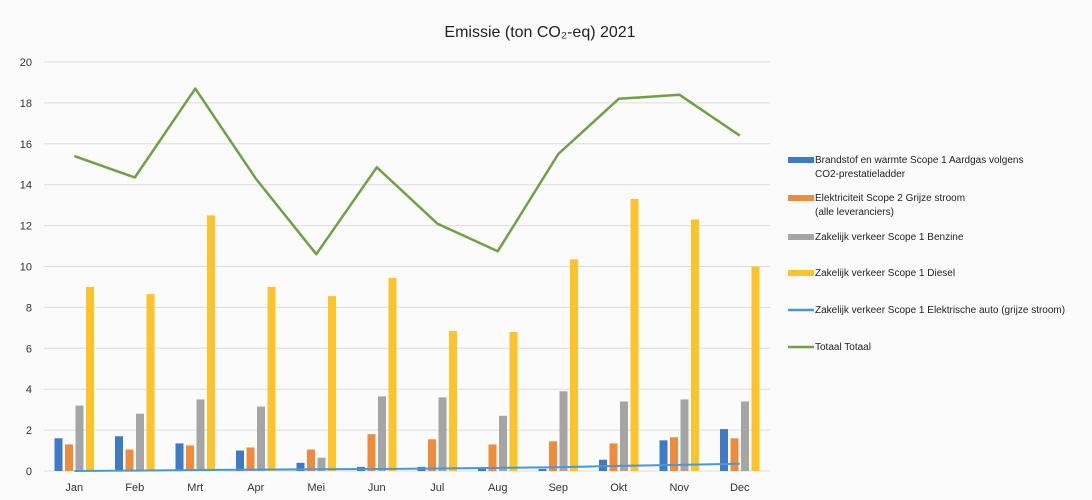 The width and height of the screenshot is (1092, 500). I want to click on y-tick-label: 16, so click(26, 145).